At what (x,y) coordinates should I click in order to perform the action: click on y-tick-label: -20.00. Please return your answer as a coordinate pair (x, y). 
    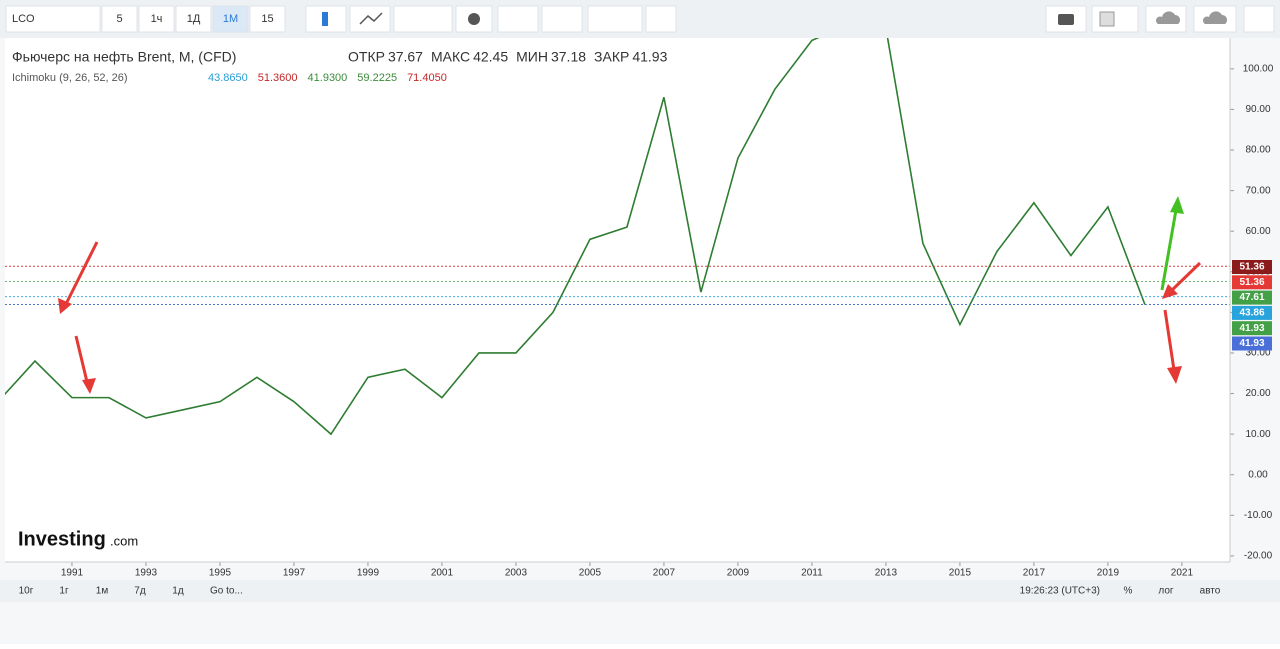
    Looking at the image, I should click on (1258, 556).